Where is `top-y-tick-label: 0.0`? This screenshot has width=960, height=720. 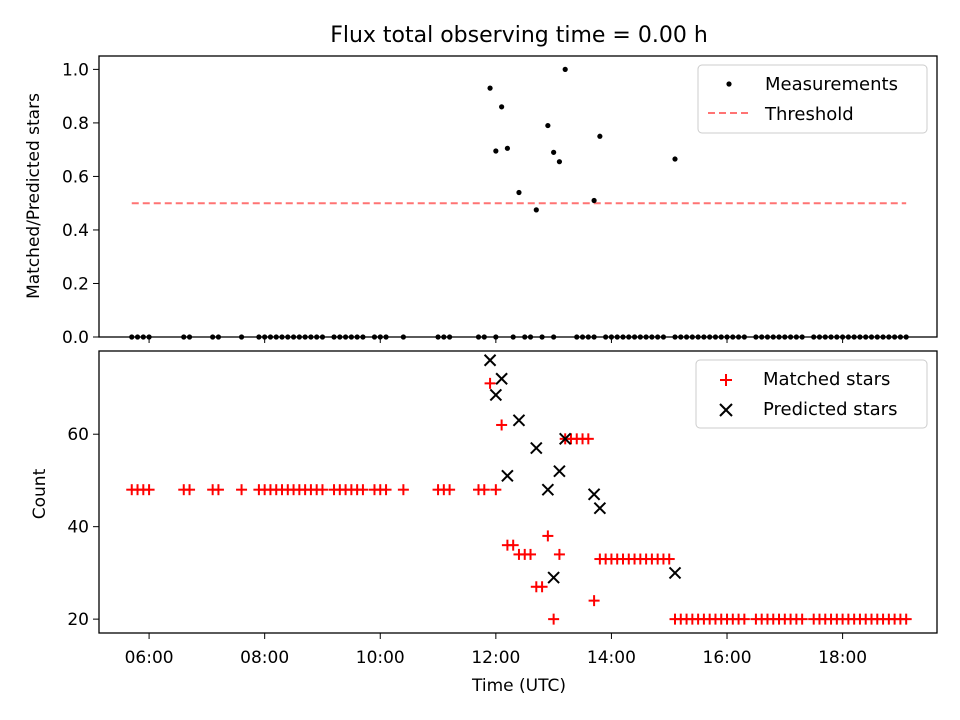
top-y-tick-label: 0.0 is located at coordinates (75, 338).